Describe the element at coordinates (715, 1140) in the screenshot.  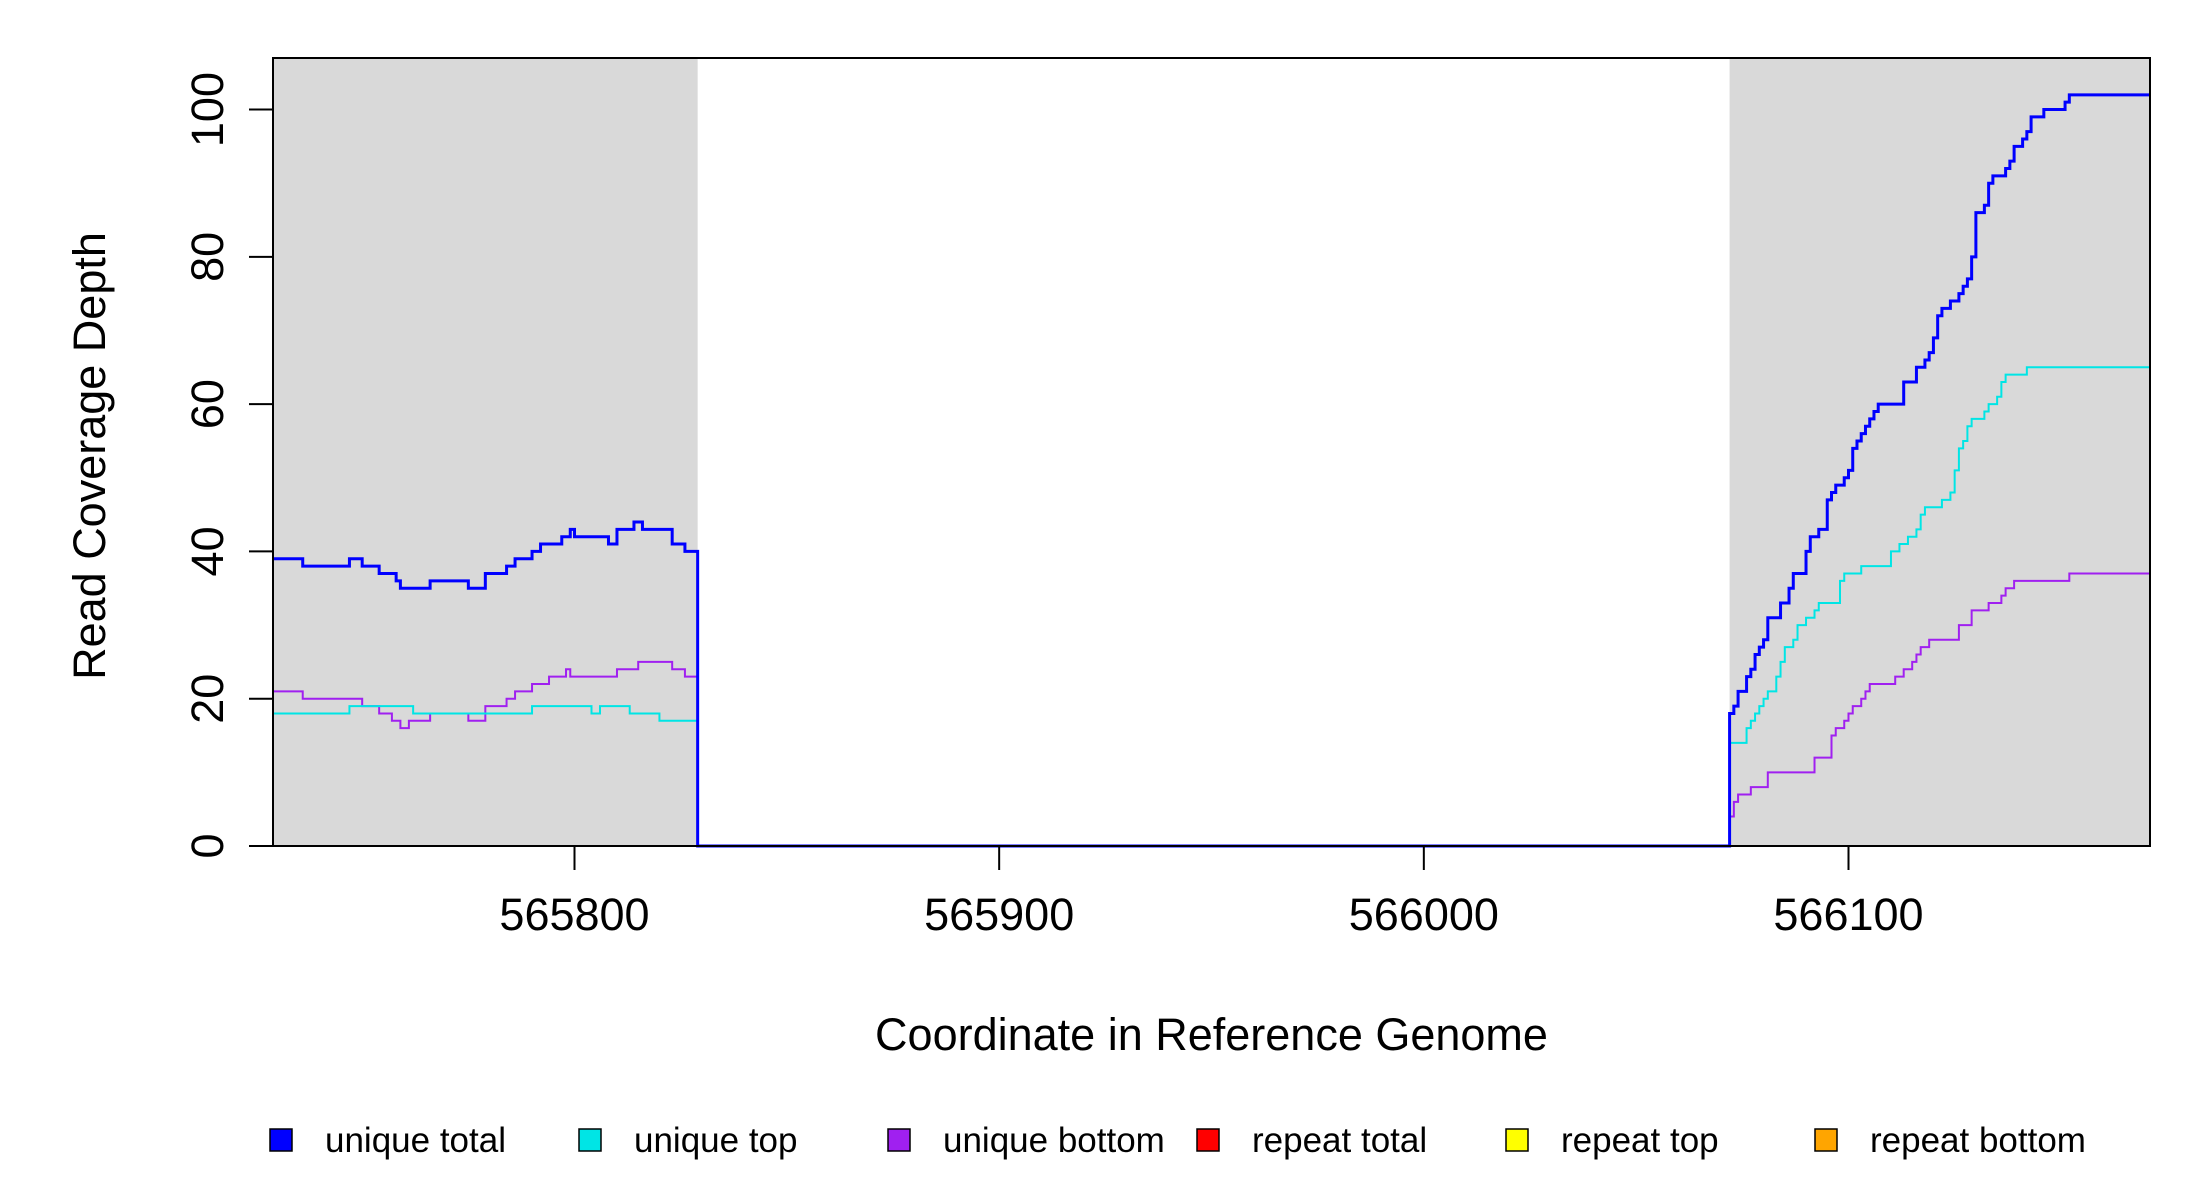
I see `legend-label: unique top` at that location.